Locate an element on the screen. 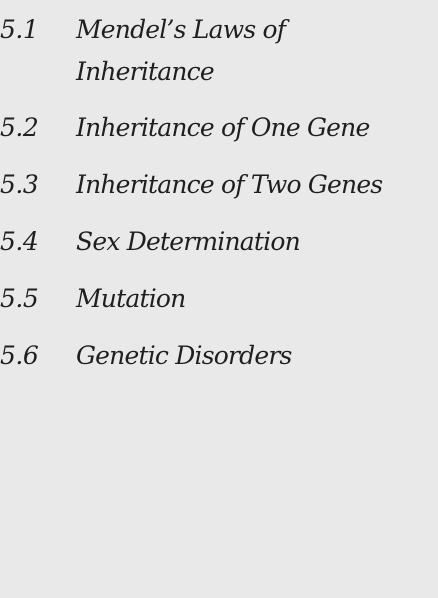  section-title: Mendel’s Laws of Inheritance is located at coordinates (181, 50).